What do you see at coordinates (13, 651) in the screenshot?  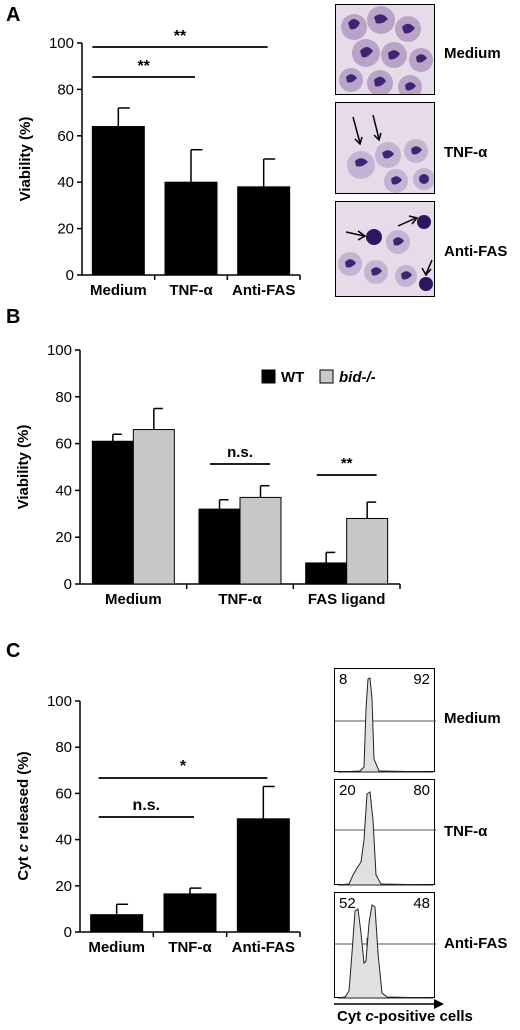 I see `panel-letter-c: C` at bounding box center [13, 651].